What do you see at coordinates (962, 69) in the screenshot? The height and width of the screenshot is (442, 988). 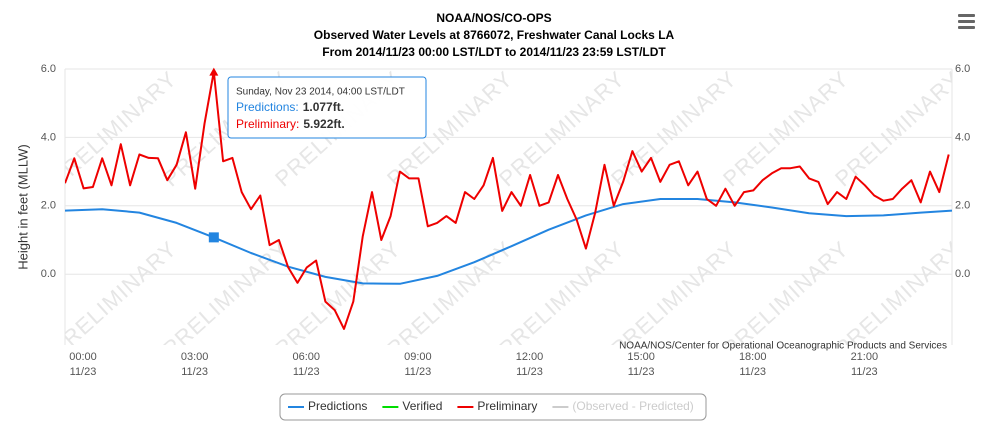 I see `y2-tick-label: 6.0` at bounding box center [962, 69].